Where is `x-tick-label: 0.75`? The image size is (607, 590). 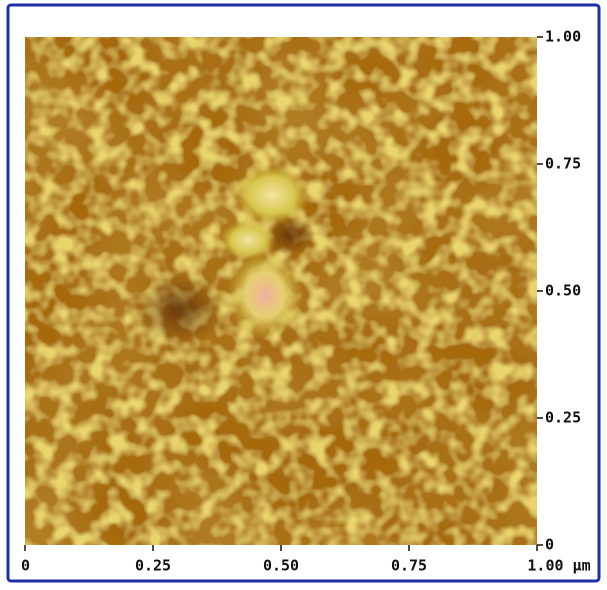 x-tick-label: 0.75 is located at coordinates (409, 566).